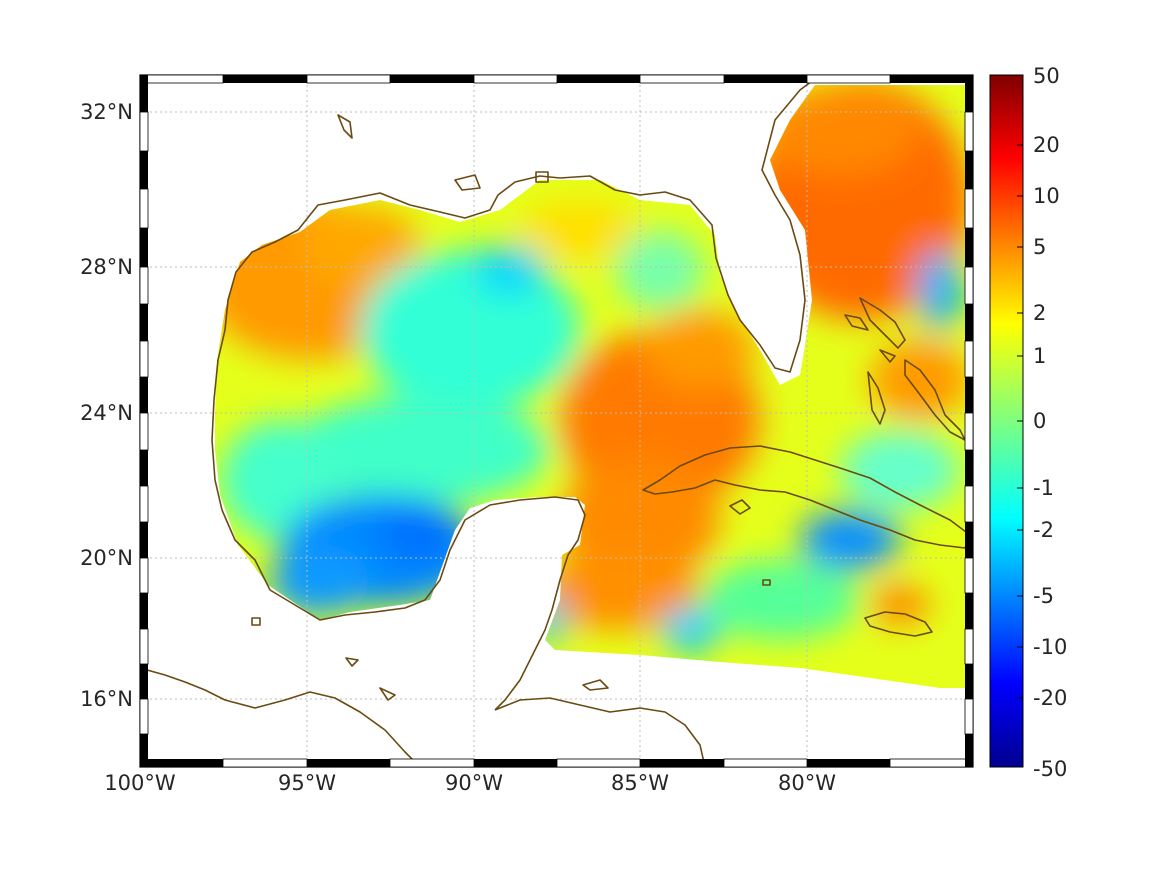 Image resolution: width=1167 pixels, height=875 pixels. Describe the element at coordinates (106, 558) in the screenshot. I see `lat-tick-label: 20°N` at that location.